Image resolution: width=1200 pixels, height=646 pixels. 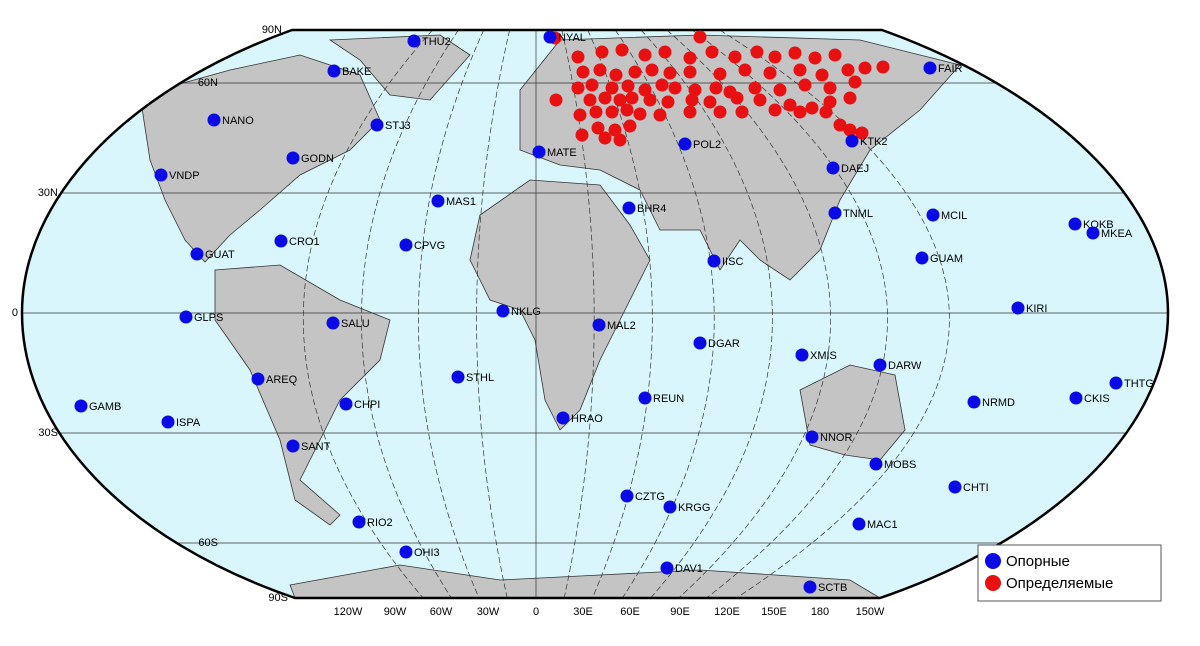 I want to click on station-label: CPVG, so click(x=429, y=246).